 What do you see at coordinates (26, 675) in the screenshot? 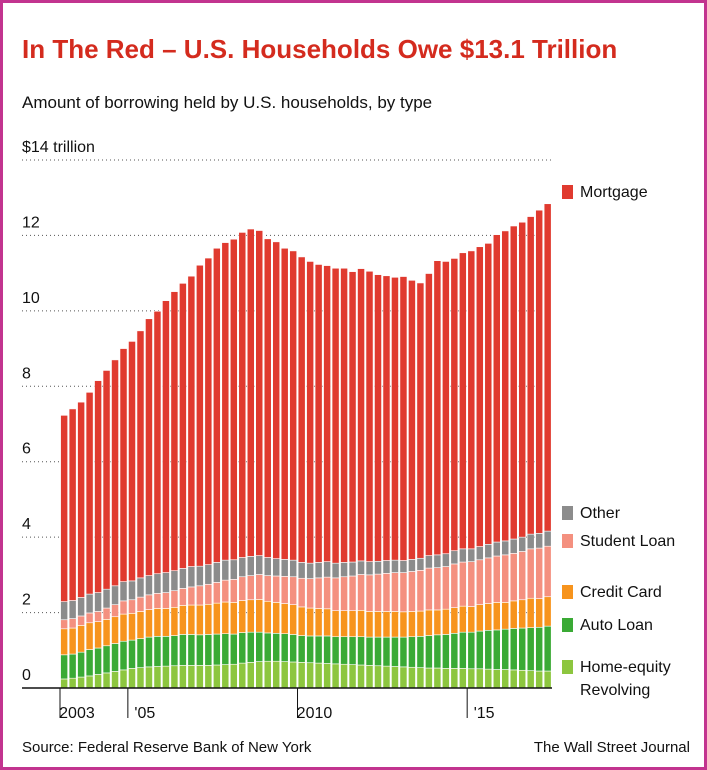
I see `y-tick-label: 0` at bounding box center [26, 675].